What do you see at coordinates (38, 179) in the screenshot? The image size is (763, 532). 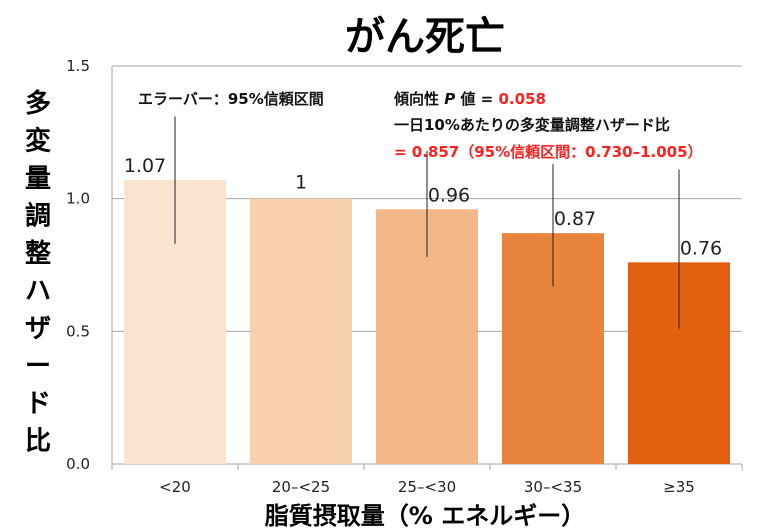 I see `y-axis-label-char: 量` at bounding box center [38, 179].